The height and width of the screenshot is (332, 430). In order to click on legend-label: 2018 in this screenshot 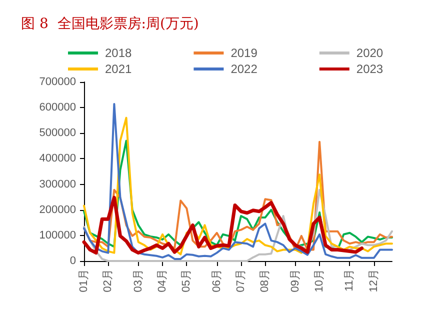, I will do `click(118, 53)`.